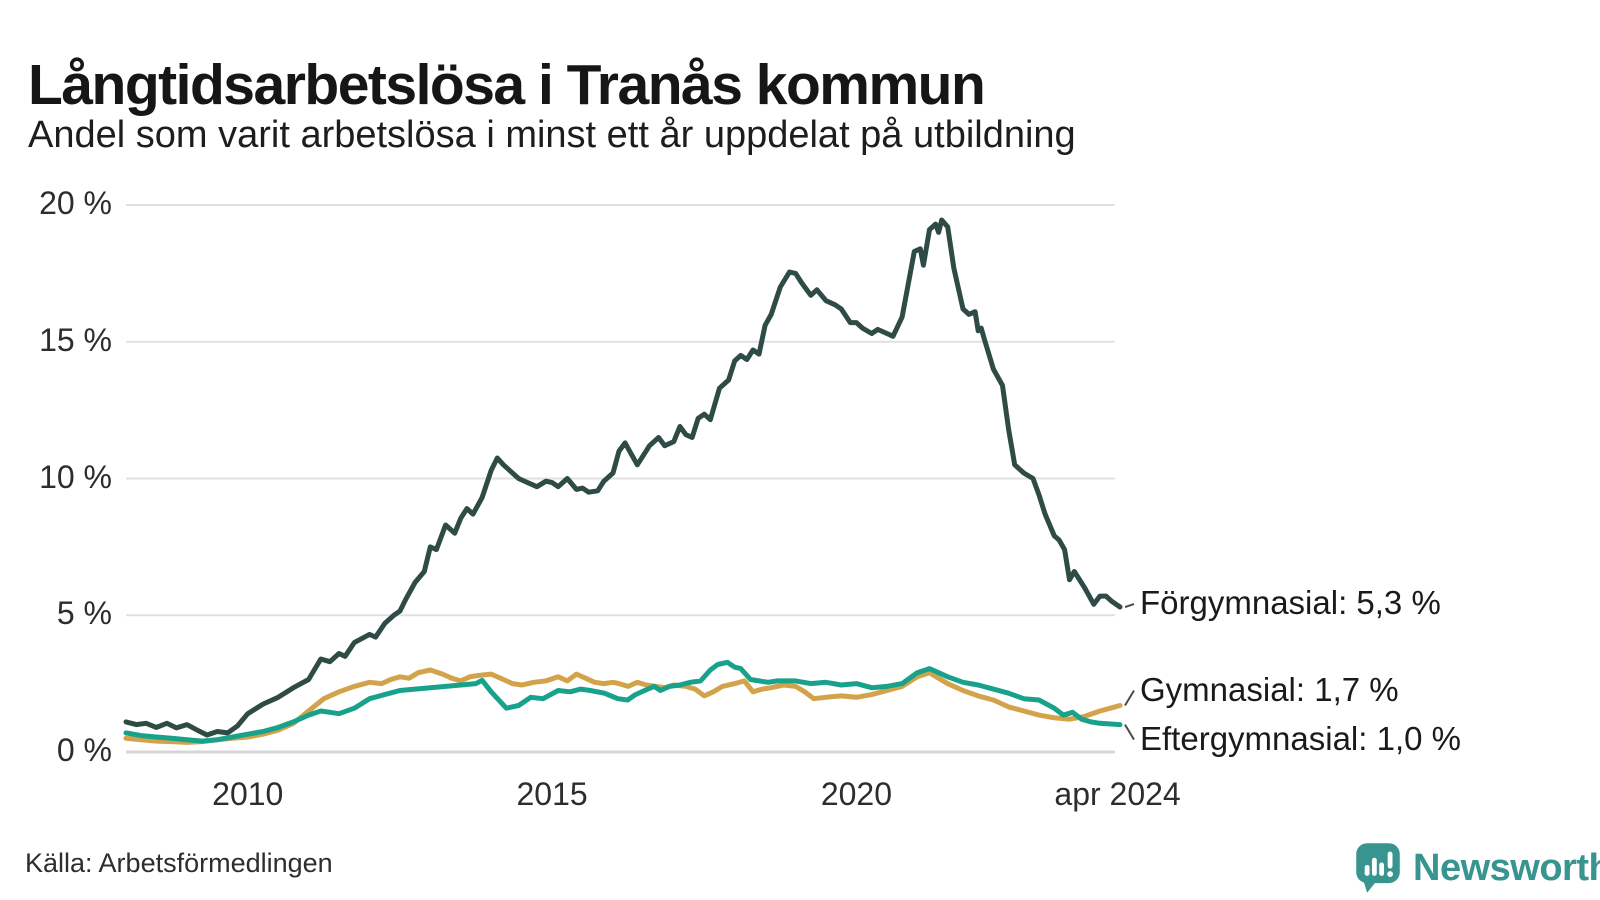 The width and height of the screenshot is (1600, 900). I want to click on x-tick-label: apr 2024, so click(1117, 794).